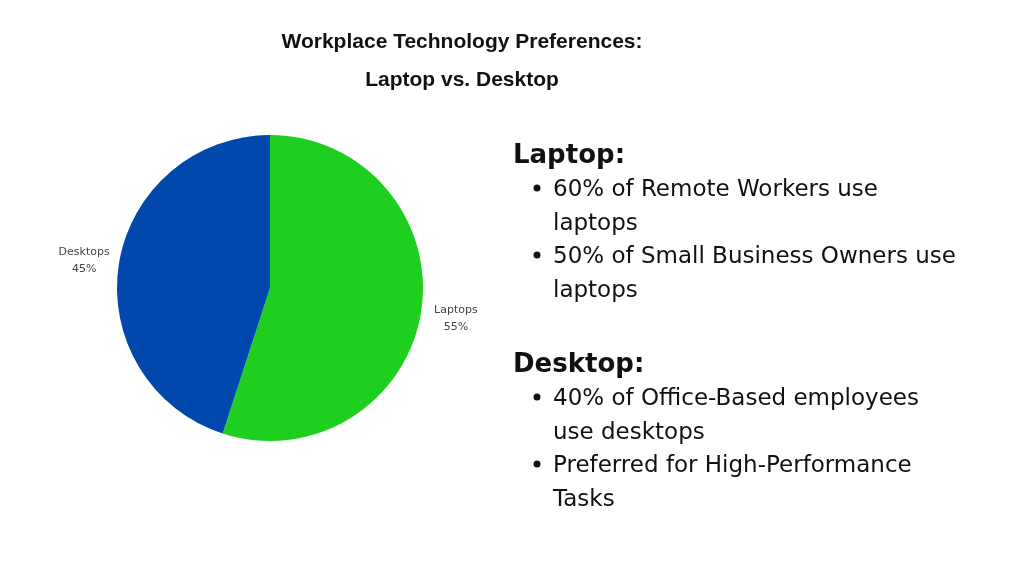 The width and height of the screenshot is (1024, 576). I want to click on text: 50% of Small Business Owners use laptops, so click(754, 272).